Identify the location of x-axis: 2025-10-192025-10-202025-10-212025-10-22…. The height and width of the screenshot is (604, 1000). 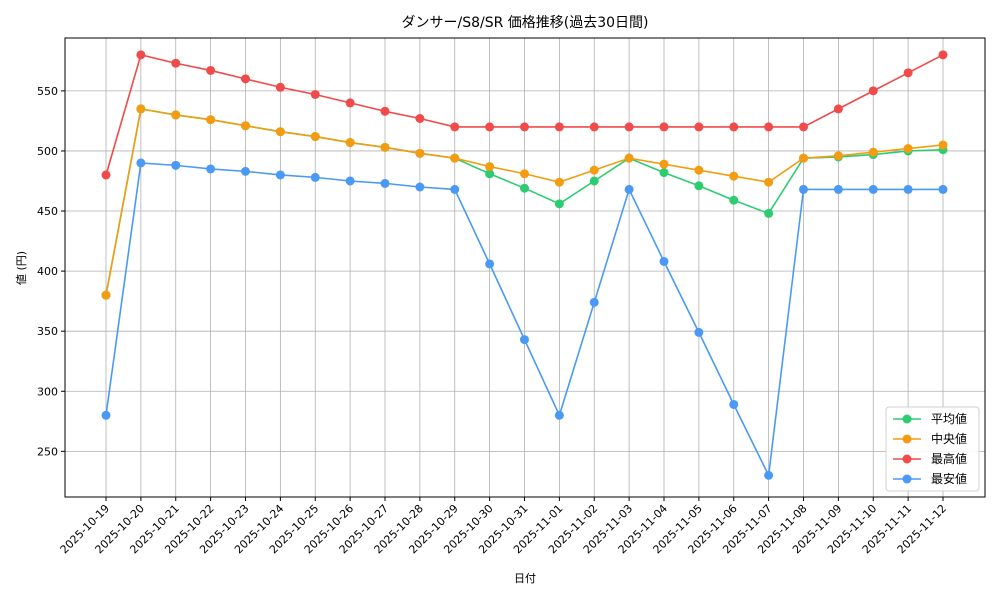
(503, 526).